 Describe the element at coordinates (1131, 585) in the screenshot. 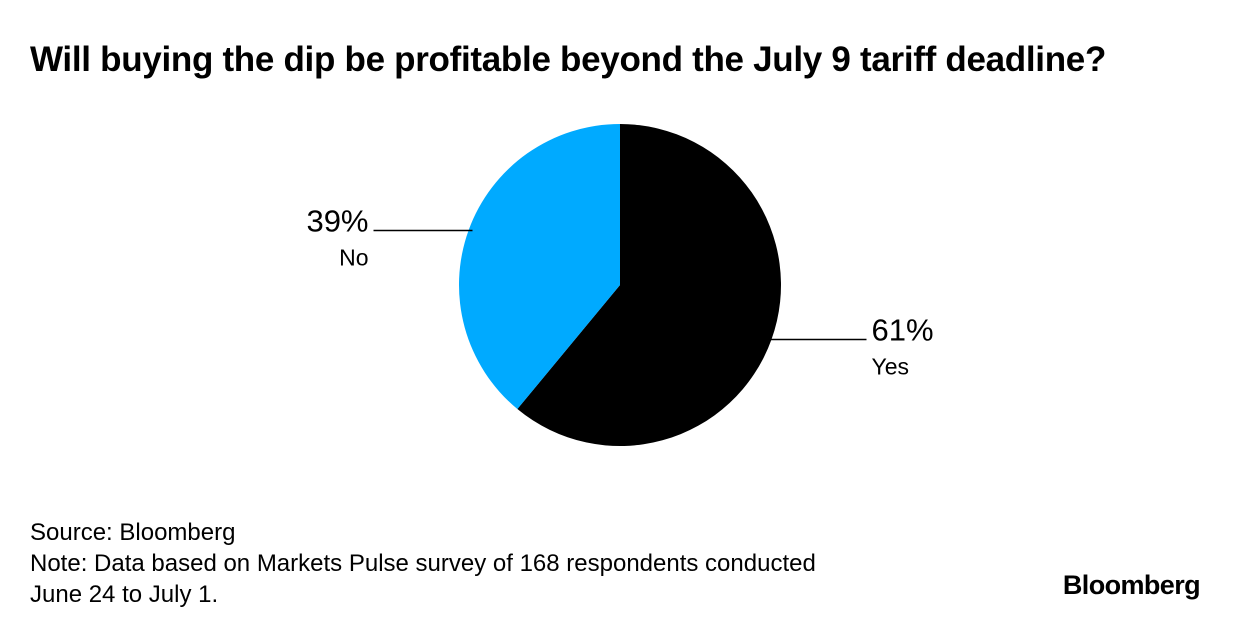

I see `bloomberg-logo: Bloomberg` at that location.